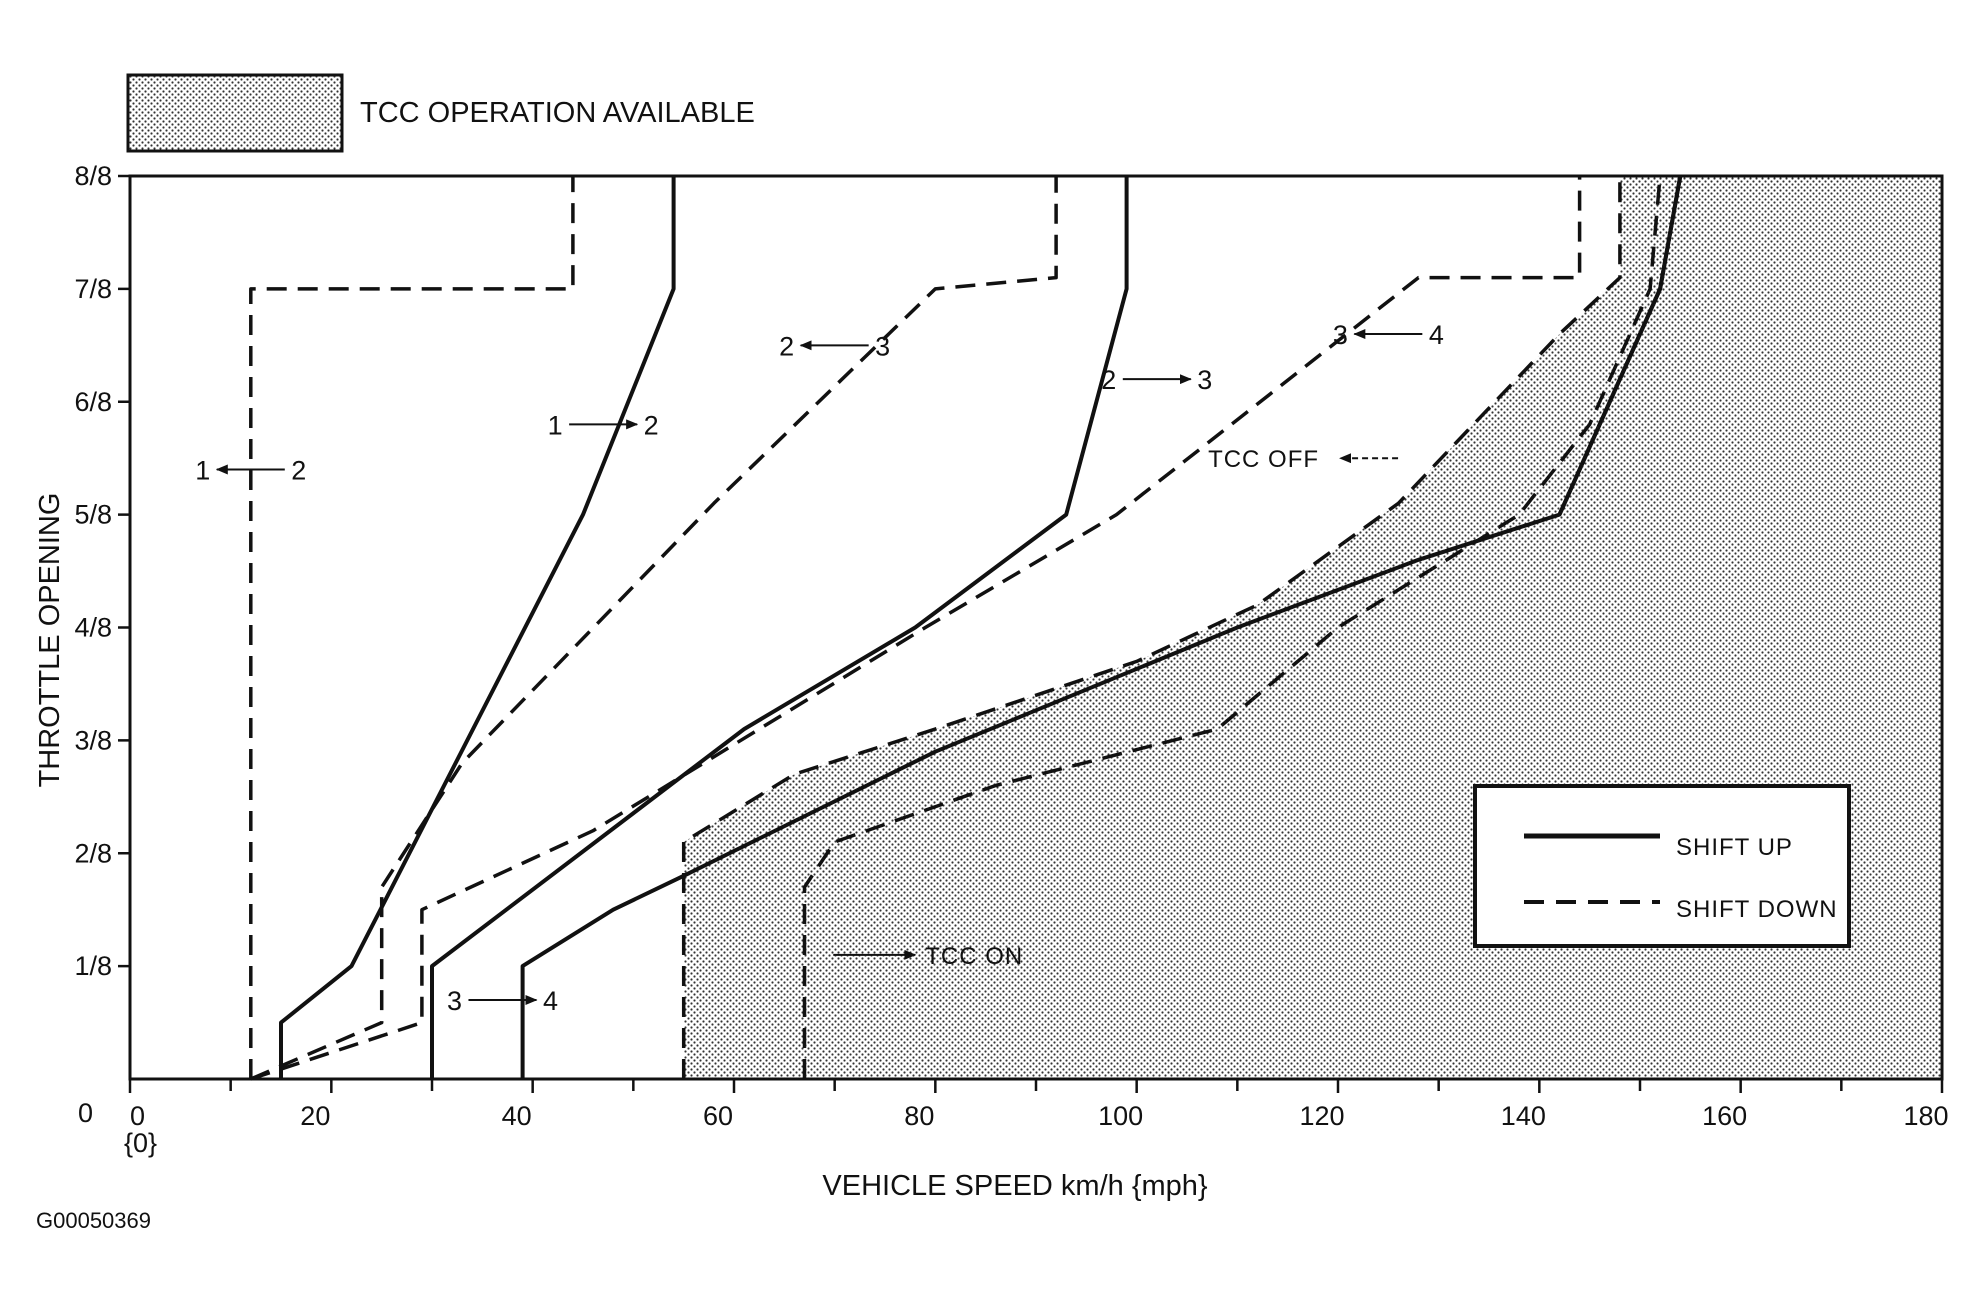  I want to click on x-tick-label: 0, so click(137, 1116).